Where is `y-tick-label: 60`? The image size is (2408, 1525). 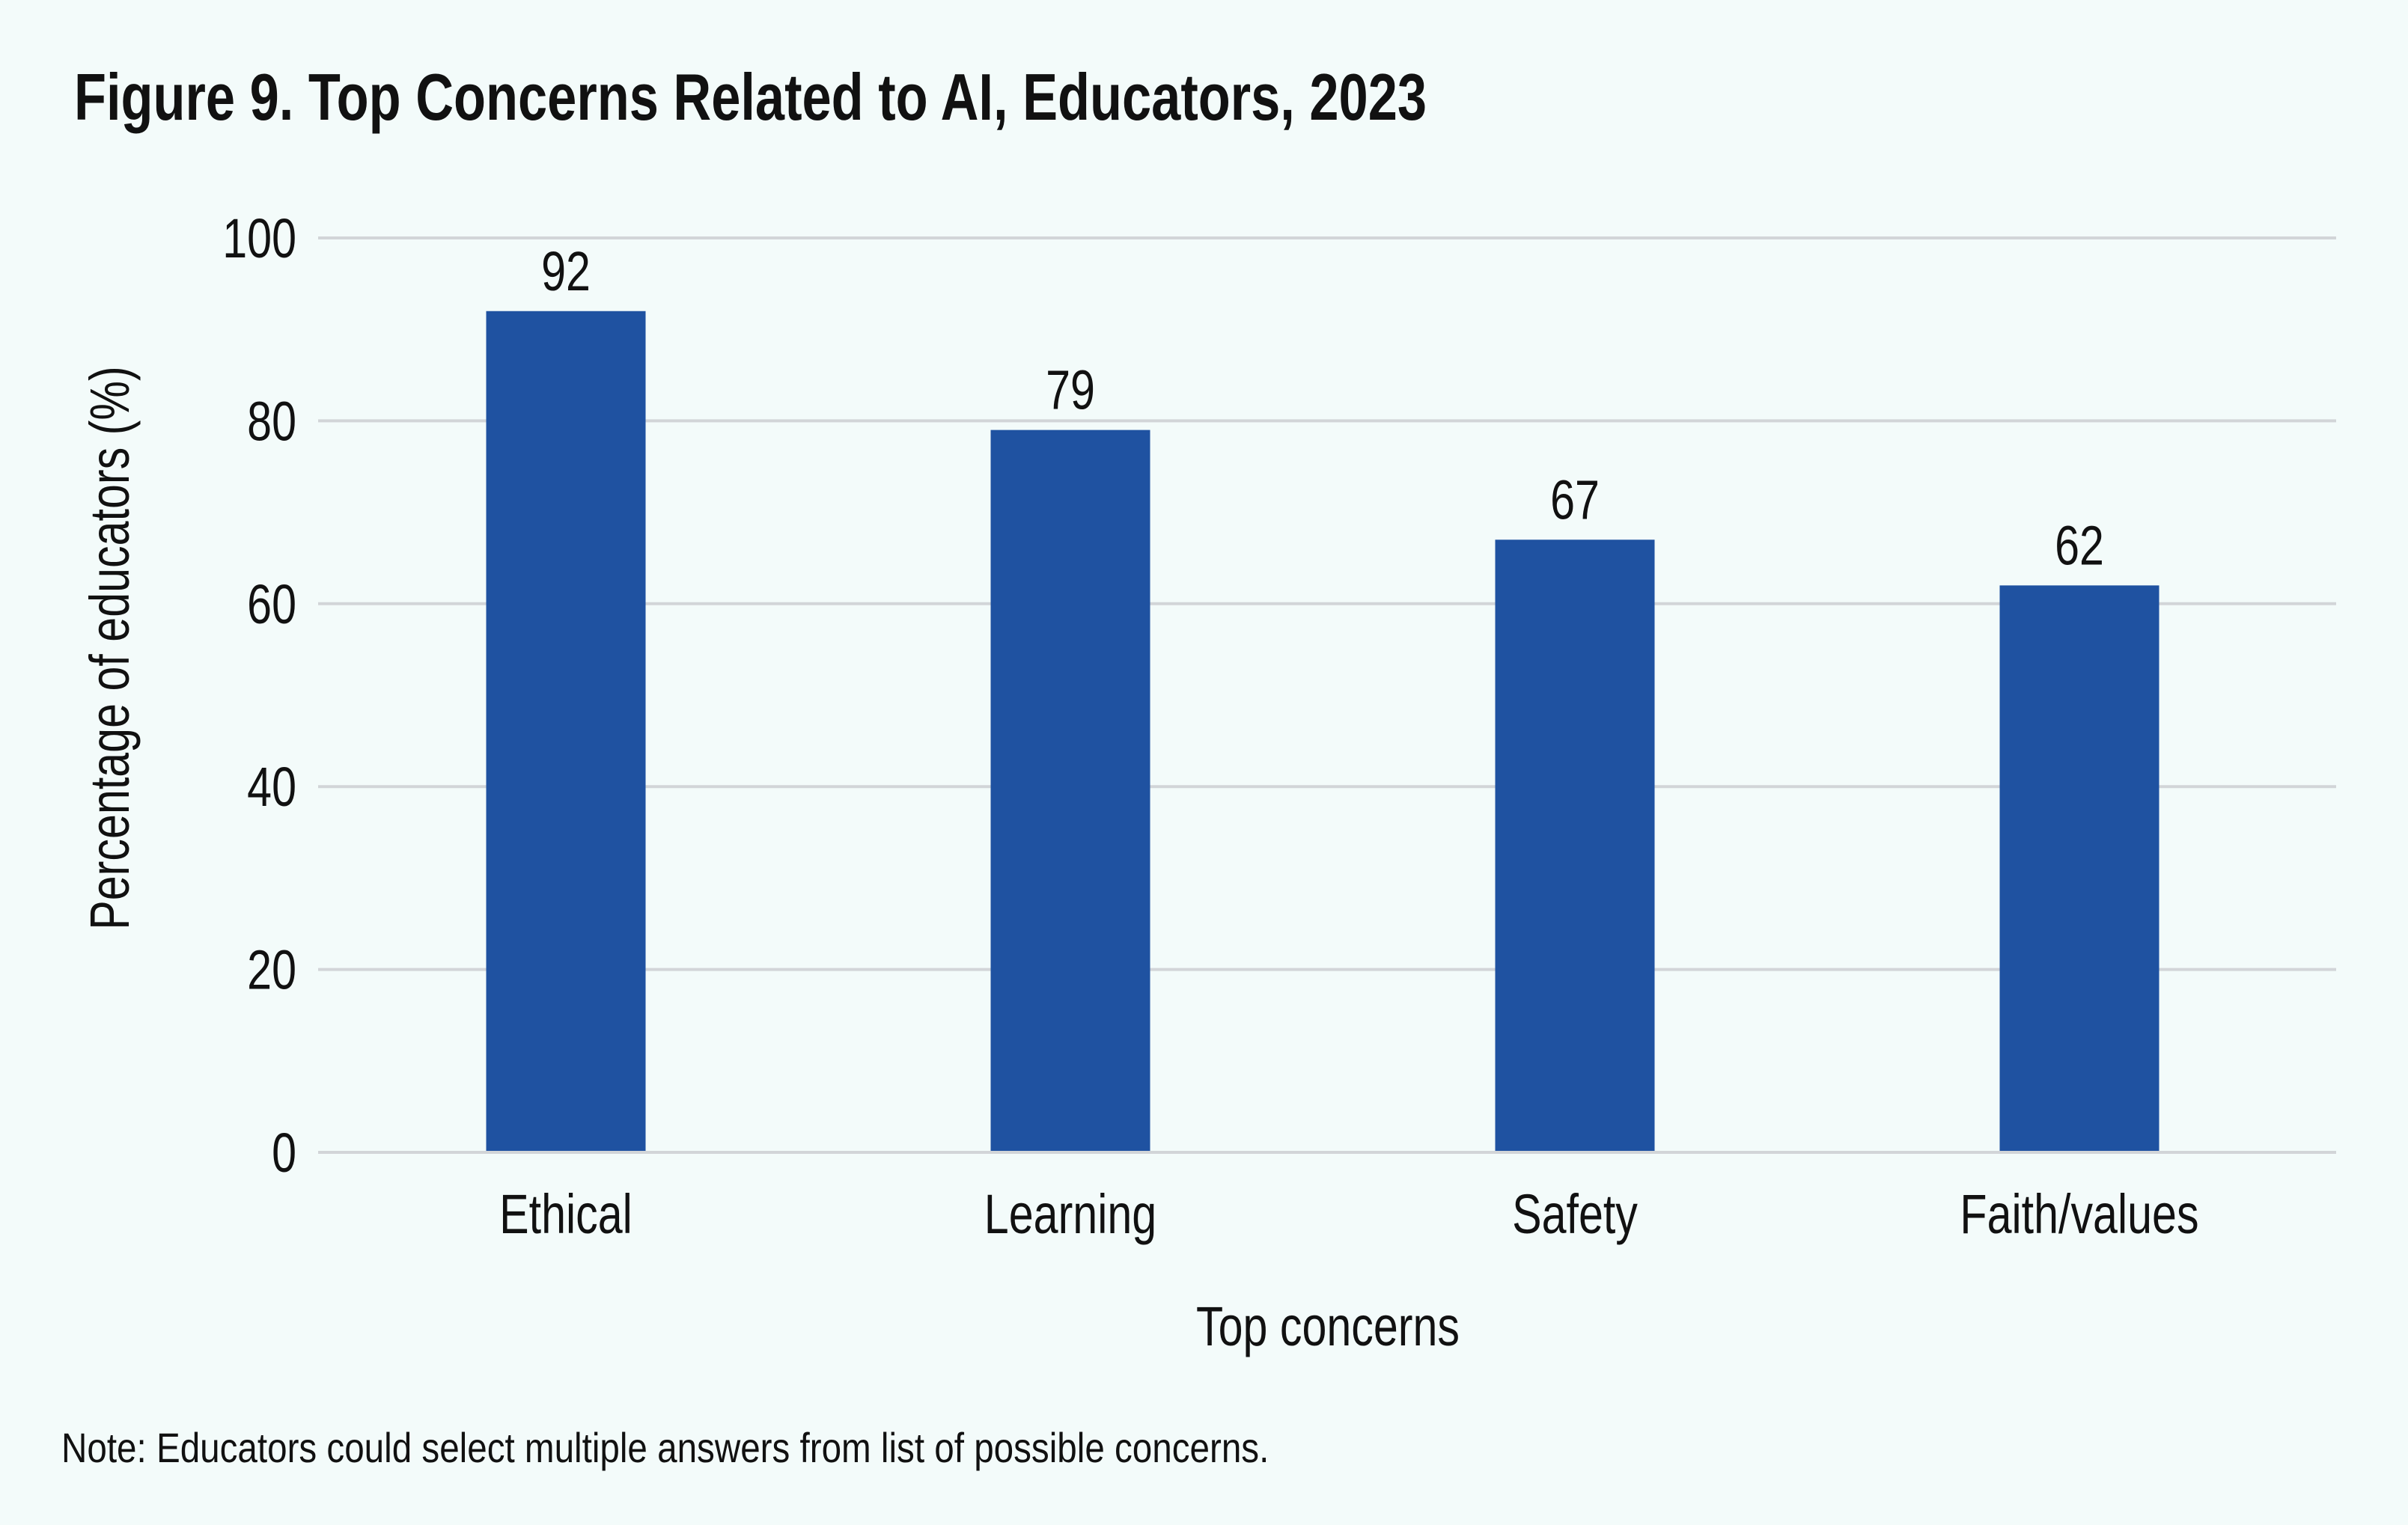 y-tick-label: 60 is located at coordinates (271, 605).